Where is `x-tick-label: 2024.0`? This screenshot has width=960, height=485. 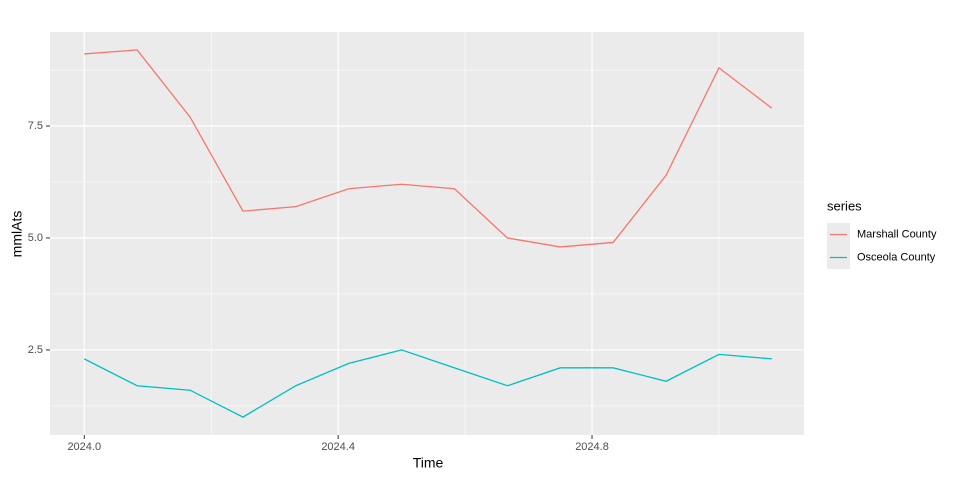
x-tick-label: 2024.0 is located at coordinates (84, 447).